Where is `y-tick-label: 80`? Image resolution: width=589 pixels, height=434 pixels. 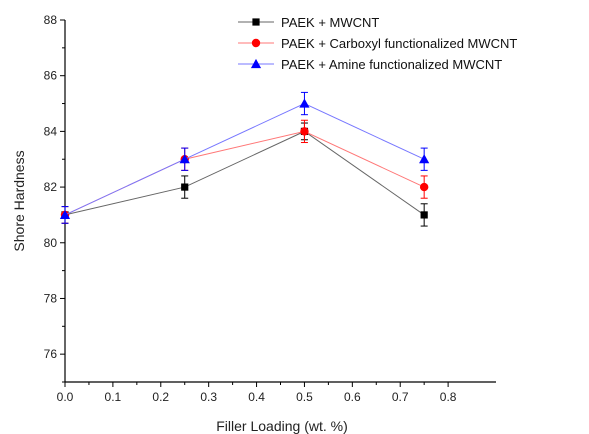
y-tick-label: 80 is located at coordinates (51, 243).